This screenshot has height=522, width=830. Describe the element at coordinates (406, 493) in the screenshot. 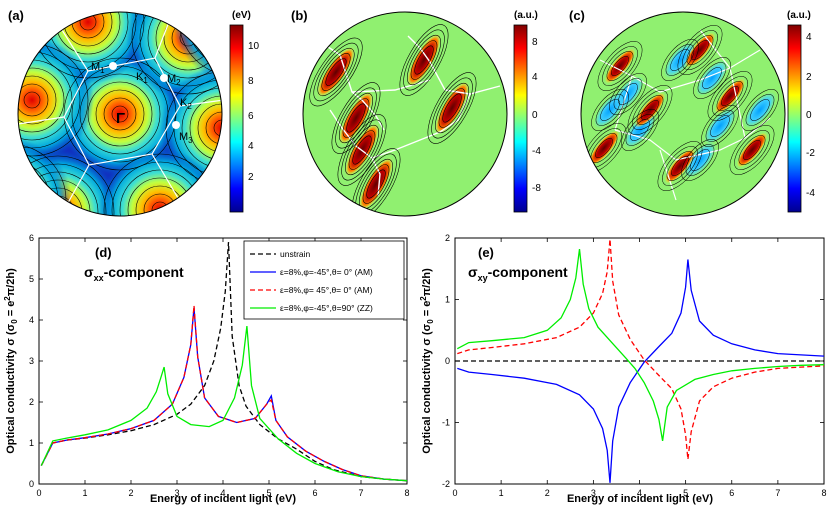

I see `x-tick-label: 8` at that location.